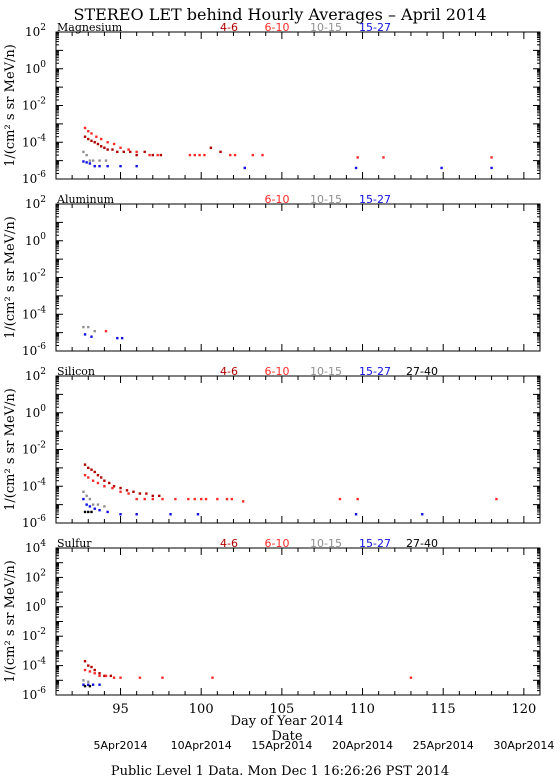  Describe the element at coordinates (277, 371) in the screenshot. I see `legend-entry-6-10: 6-10` at that location.